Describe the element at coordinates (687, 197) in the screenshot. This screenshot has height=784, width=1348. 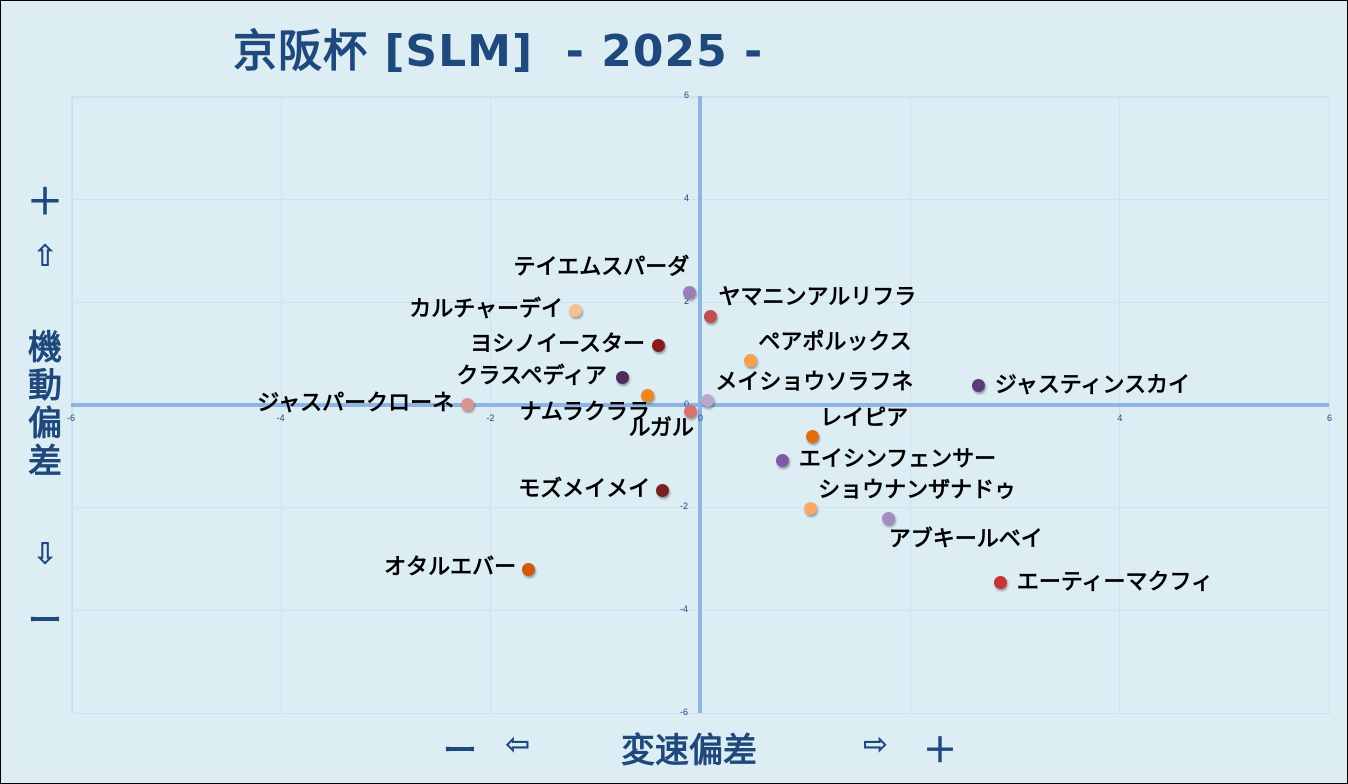
I see `y-tick-label: 4` at that location.